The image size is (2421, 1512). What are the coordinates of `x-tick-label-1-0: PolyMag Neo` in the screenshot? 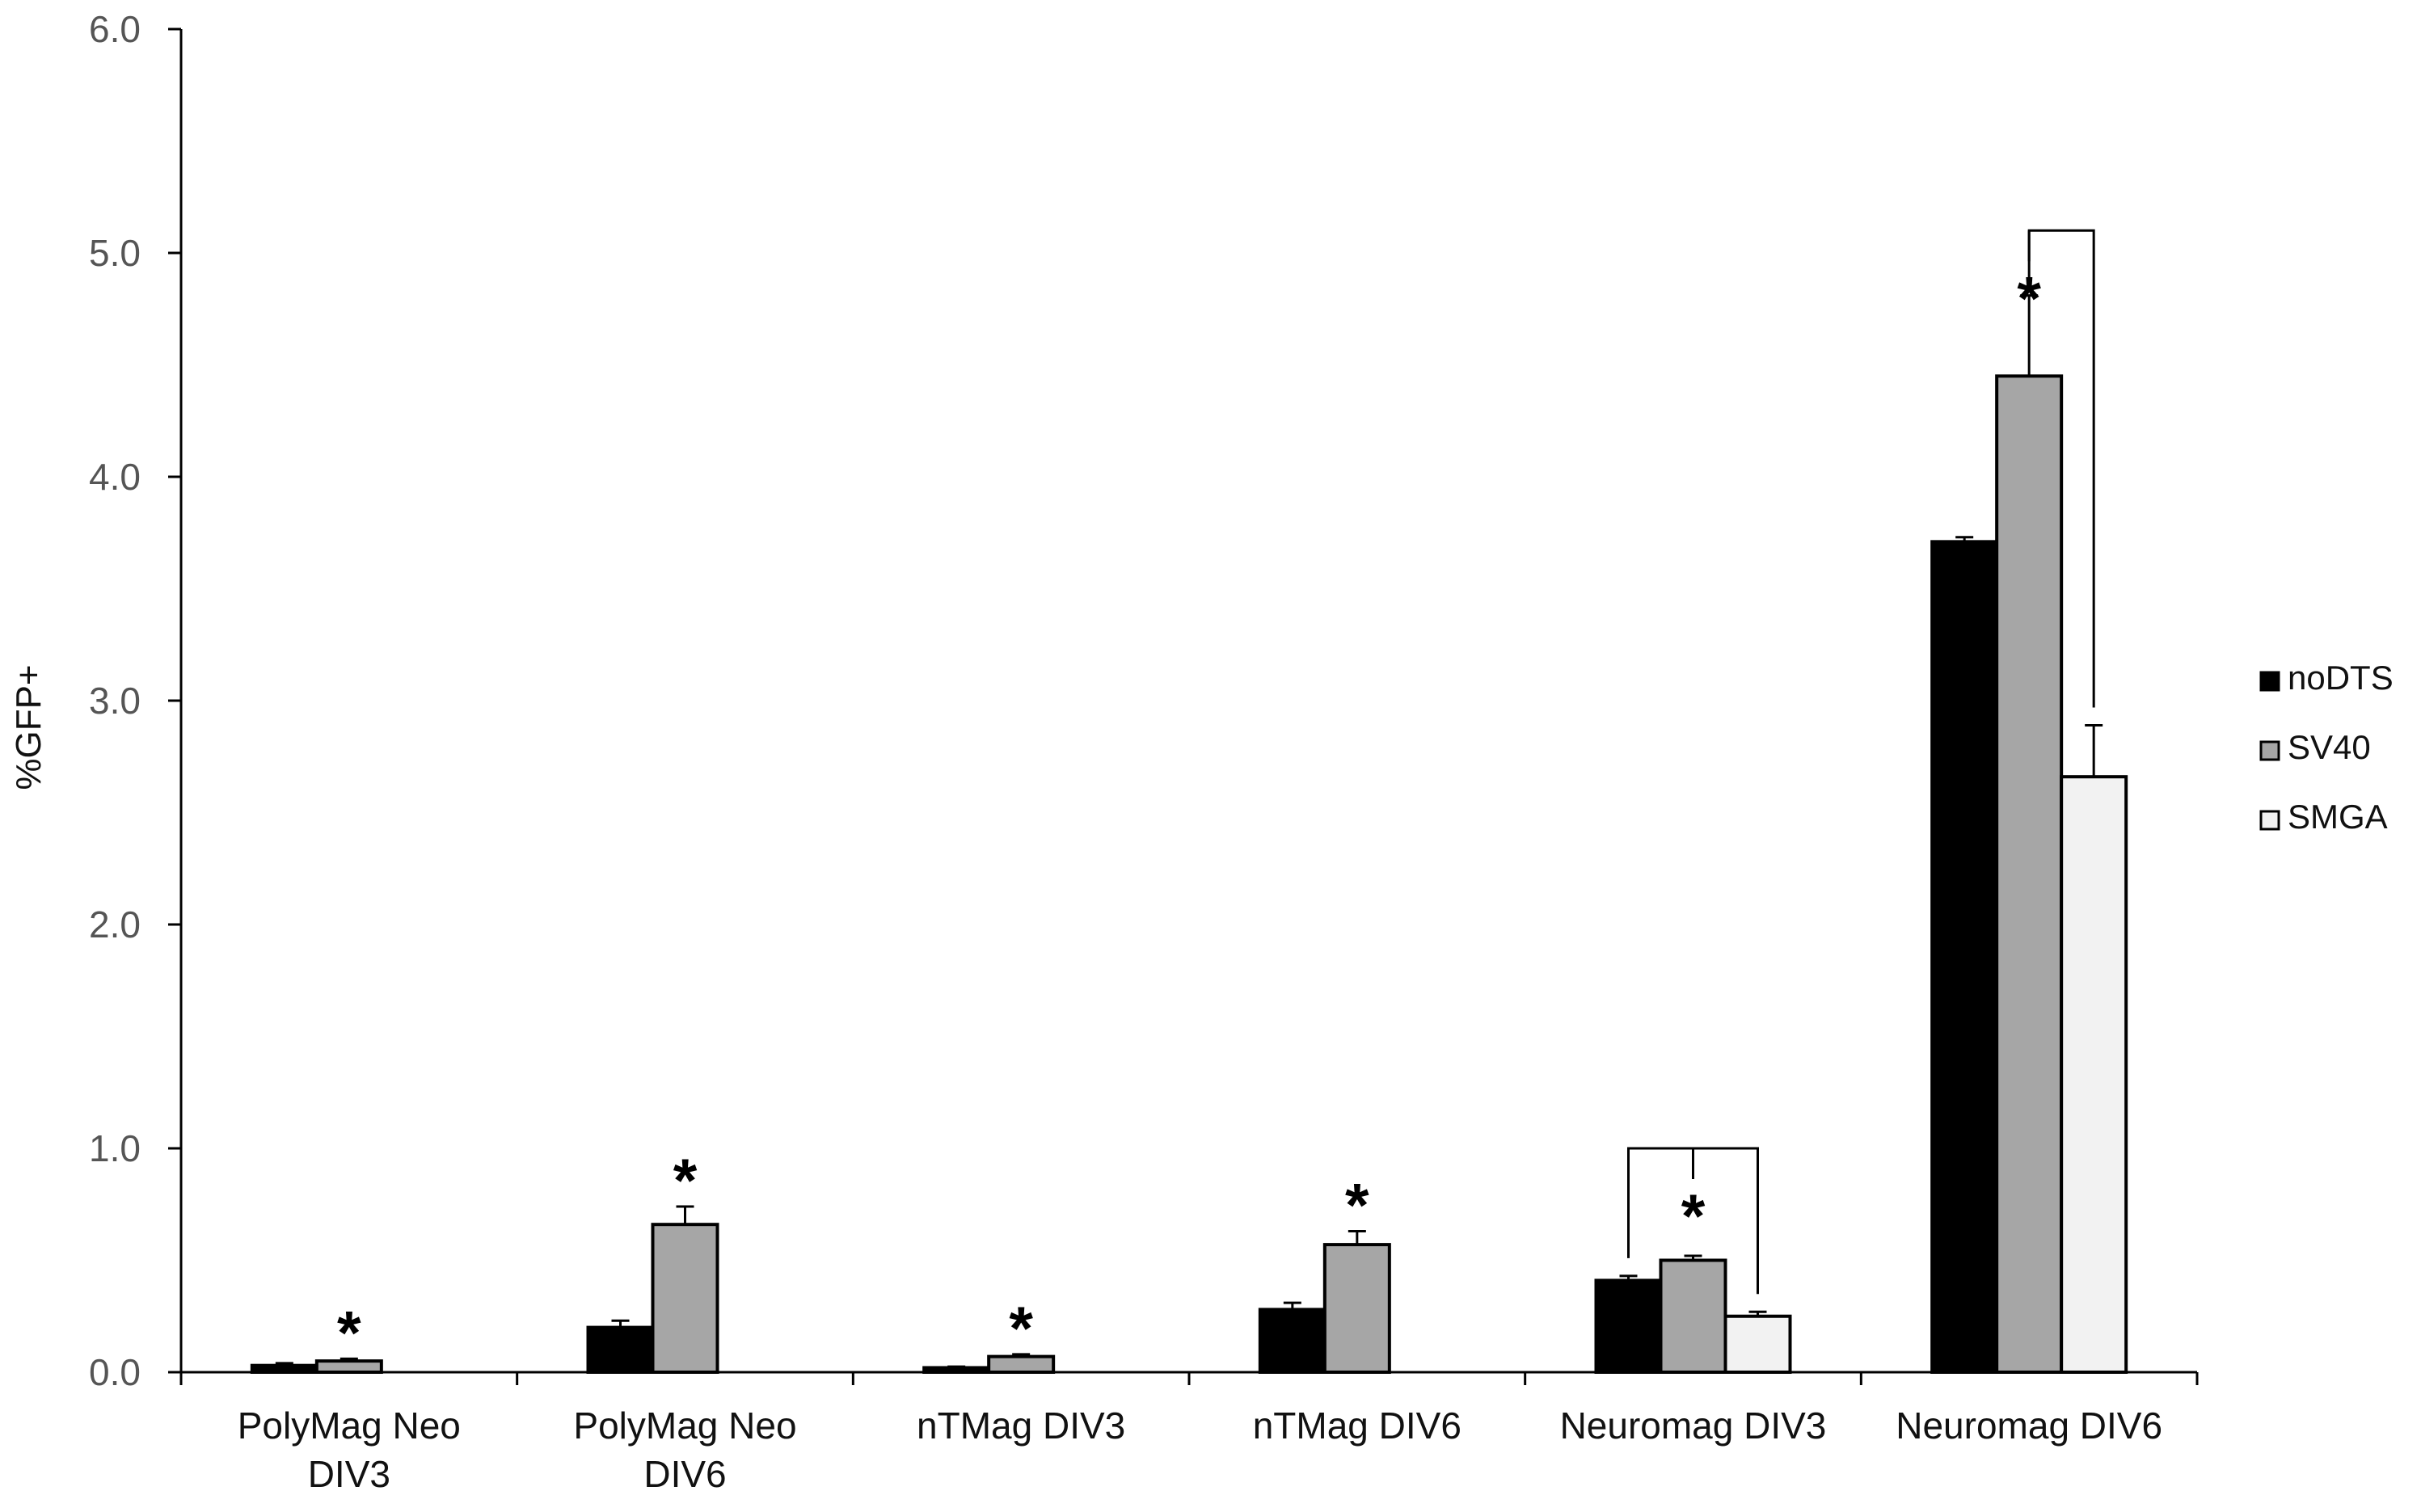 It's located at (684, 1426).